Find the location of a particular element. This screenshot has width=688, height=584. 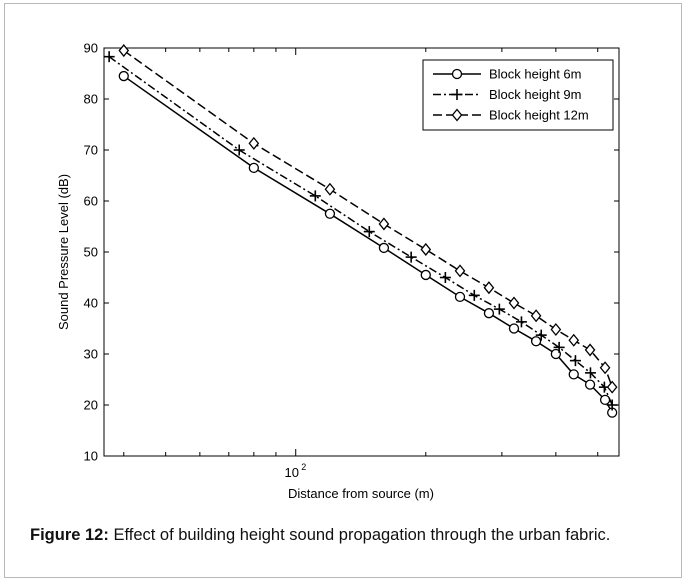

y-tick-label: 50 is located at coordinates (91, 252).